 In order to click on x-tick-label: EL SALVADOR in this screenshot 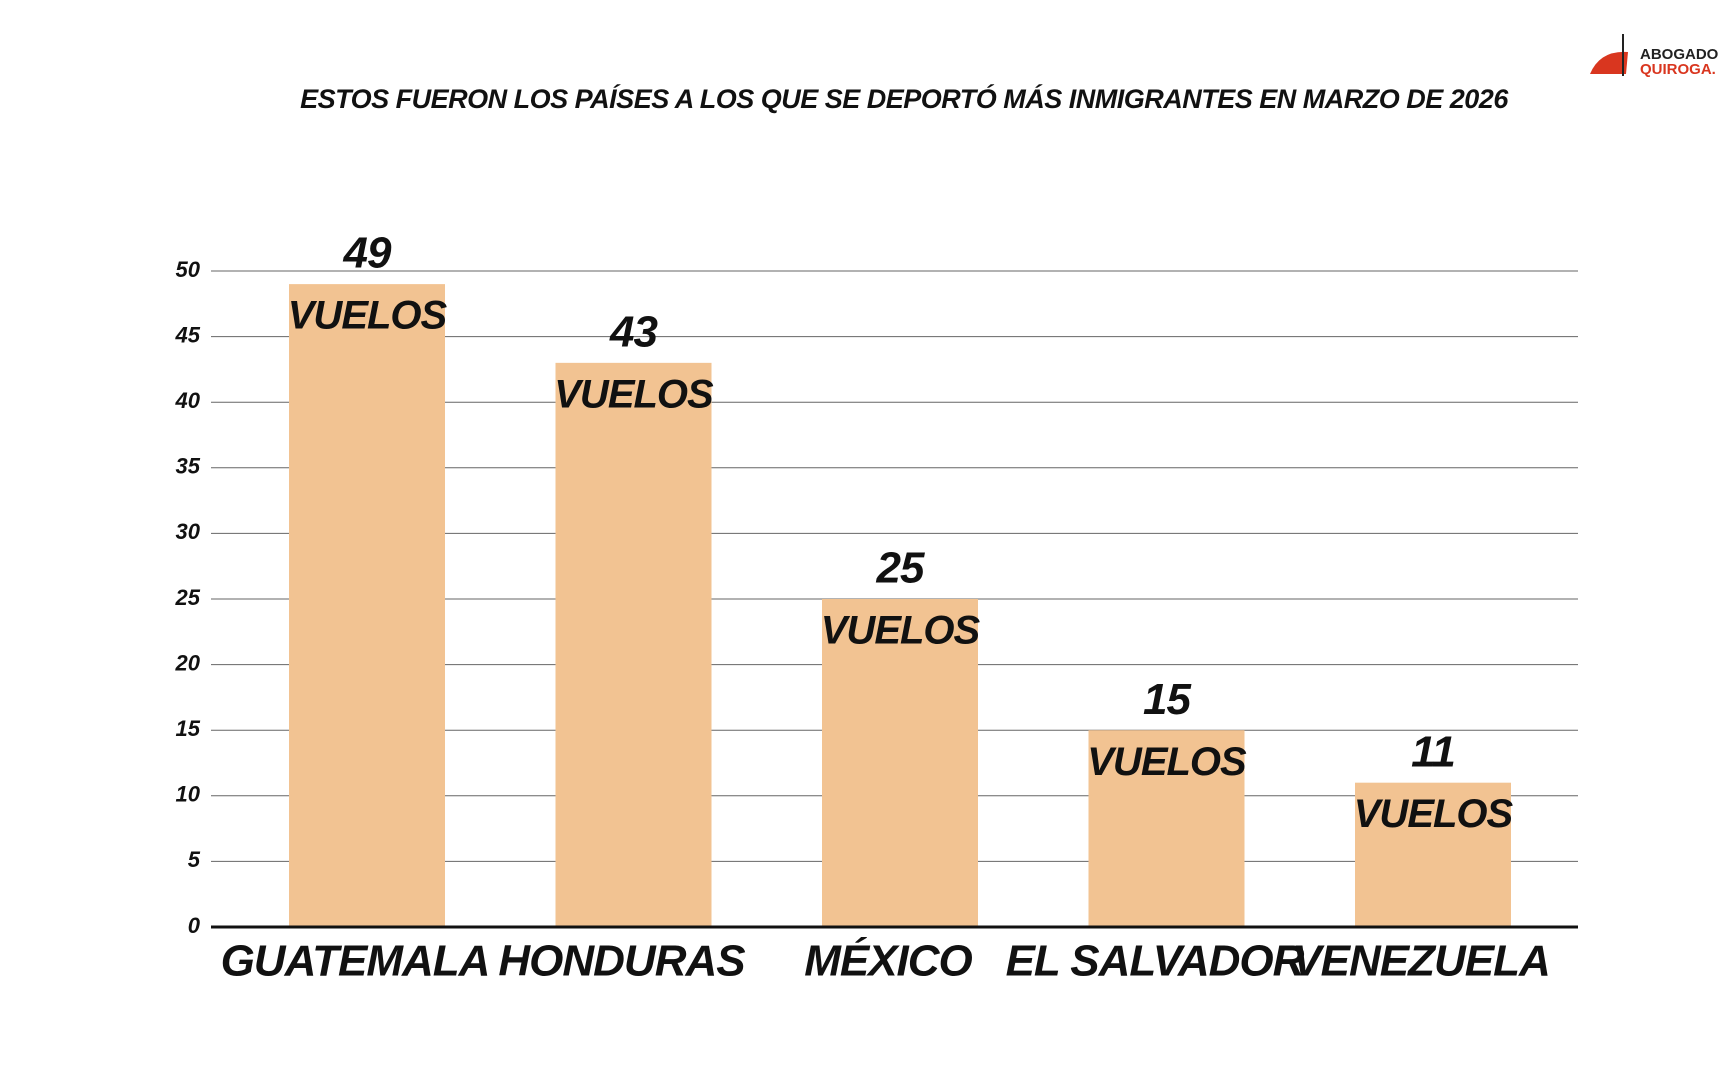, I will do `click(1155, 961)`.